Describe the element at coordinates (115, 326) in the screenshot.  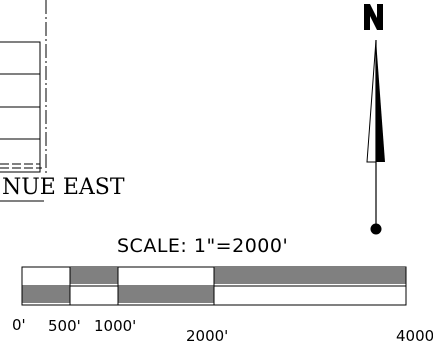
I see `scale-tick-label: 1000'` at that location.